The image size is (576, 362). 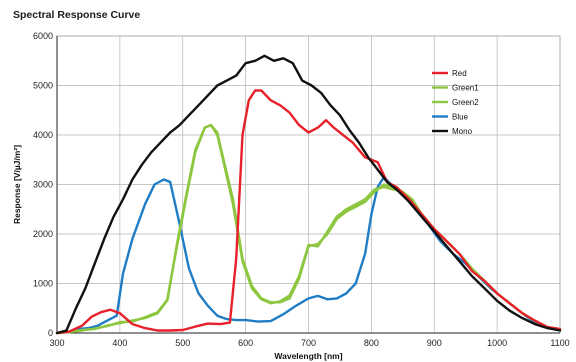 What do you see at coordinates (371, 343) in the screenshot?
I see `x-tick-label: 800` at bounding box center [371, 343].